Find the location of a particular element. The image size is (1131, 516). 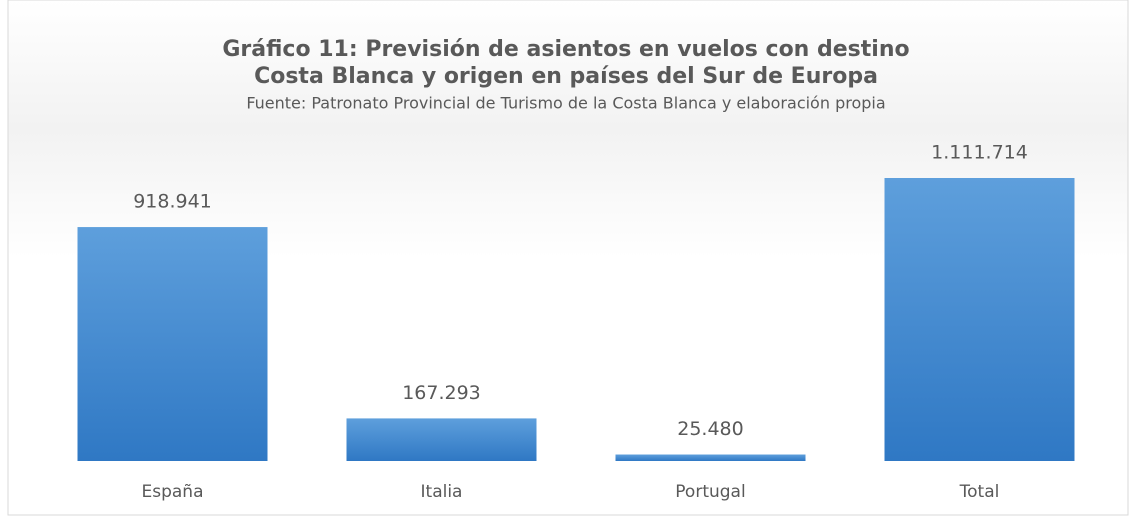

x-tick-label: Italia is located at coordinates (442, 492).